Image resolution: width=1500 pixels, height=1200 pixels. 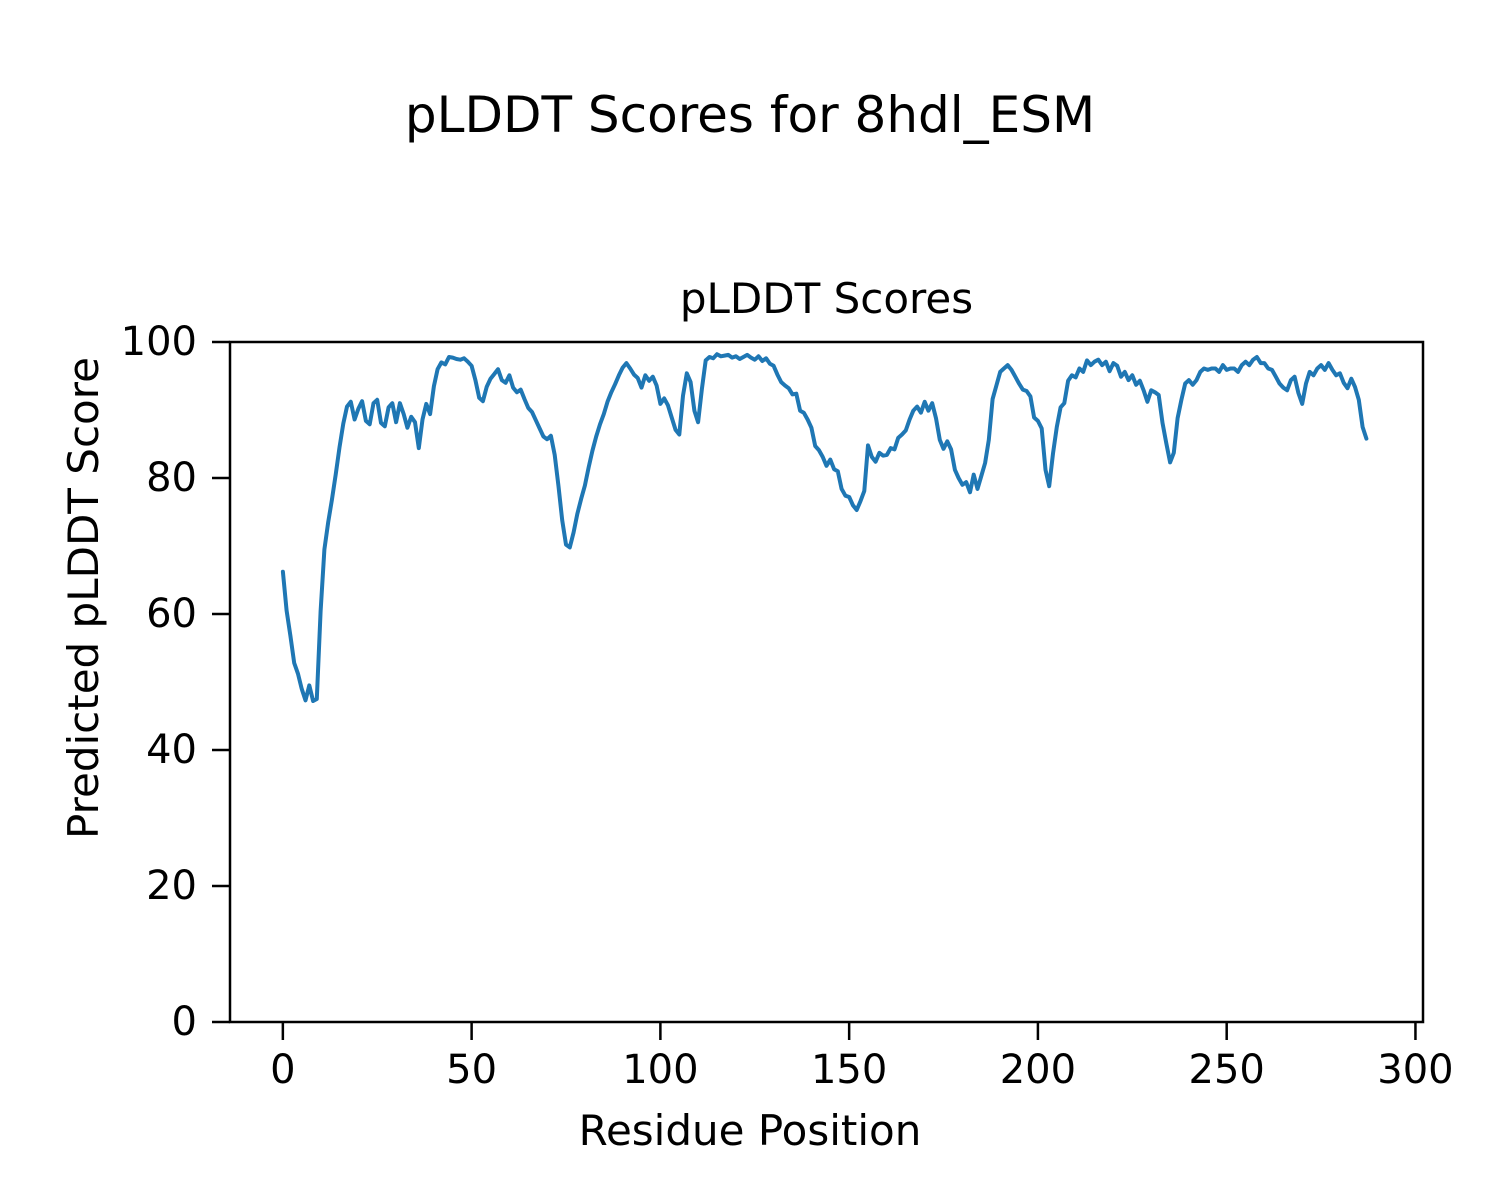 I want to click on y-tick-marks, so click(x=221, y=682).